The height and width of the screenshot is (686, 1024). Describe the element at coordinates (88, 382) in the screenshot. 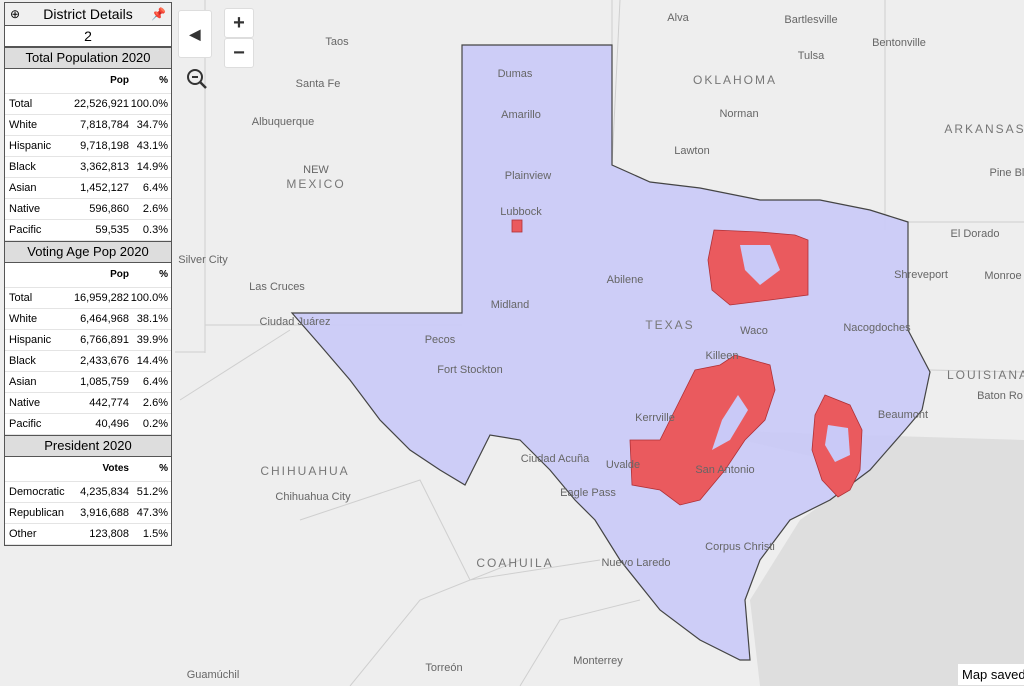

I see `table-row: Asian 1,085,759 6.4%` at that location.